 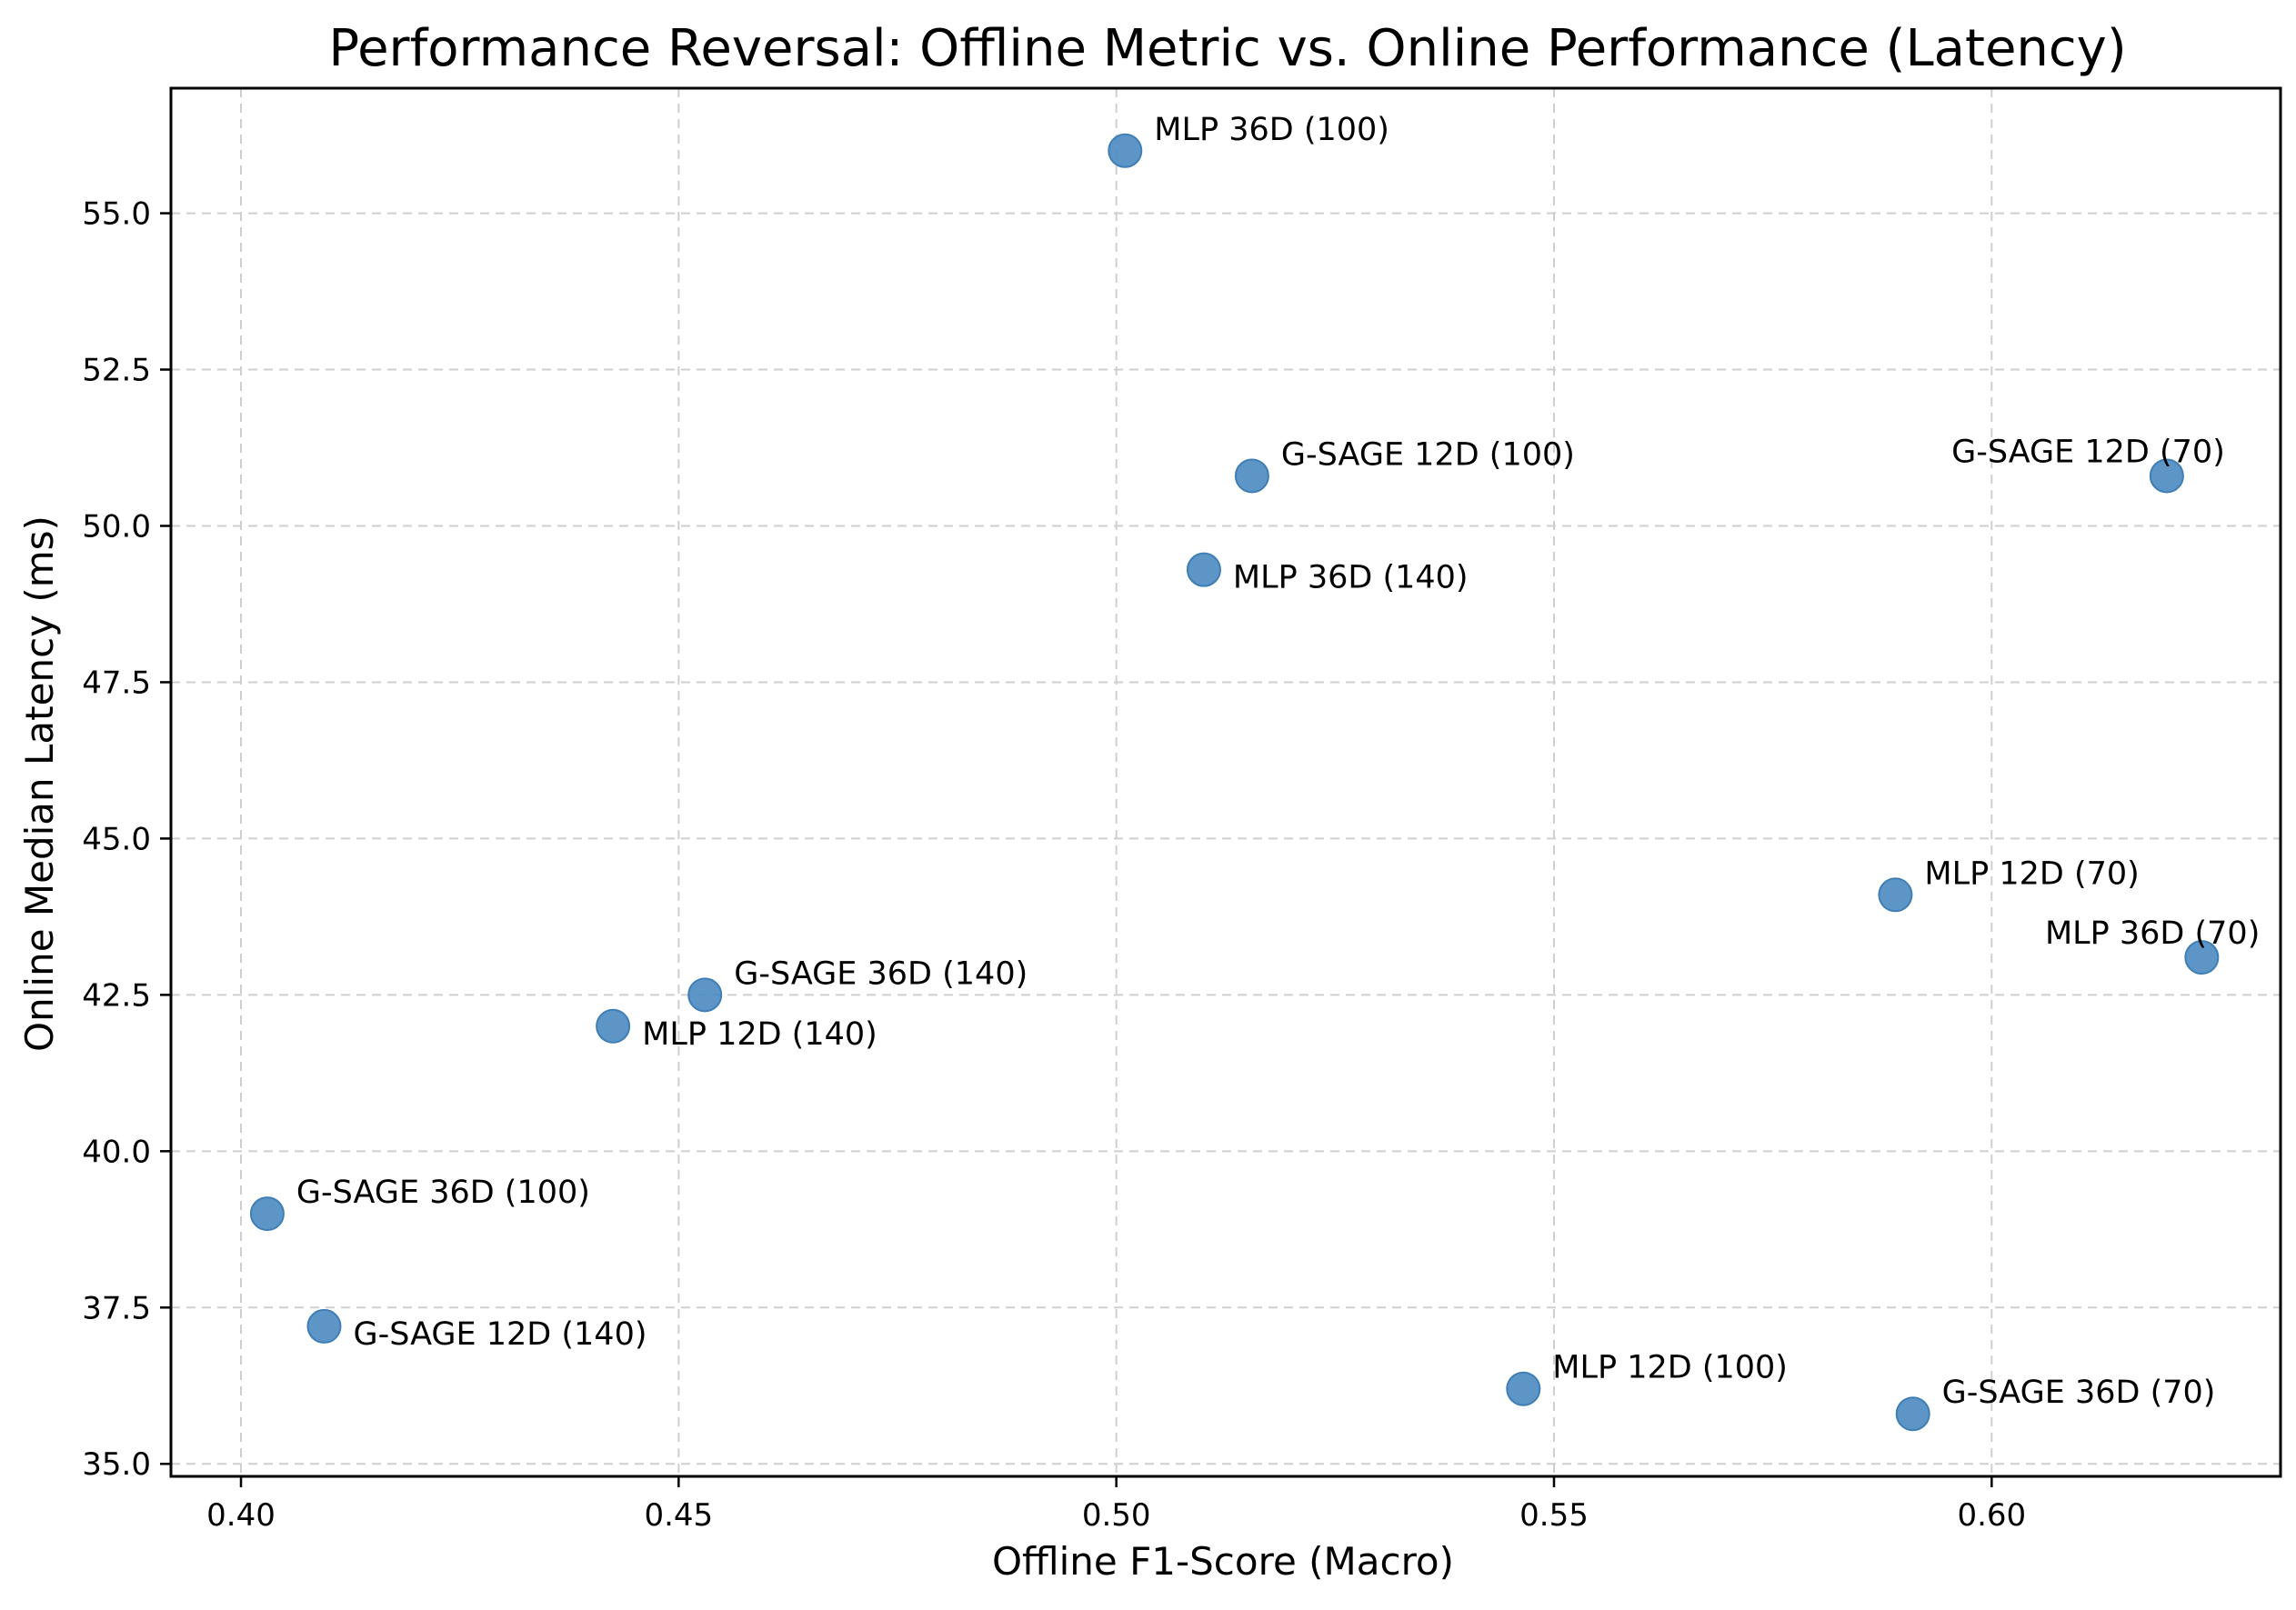 I want to click on y-tick-label: 45.0, so click(x=116, y=839).